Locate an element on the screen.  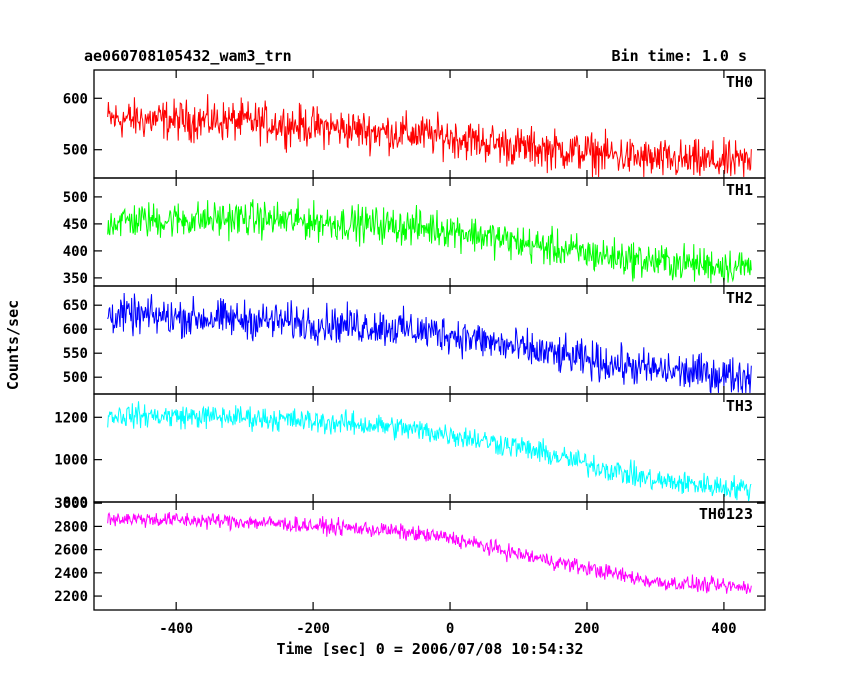
panel-label-th3: TH3 is located at coordinates (739, 406).